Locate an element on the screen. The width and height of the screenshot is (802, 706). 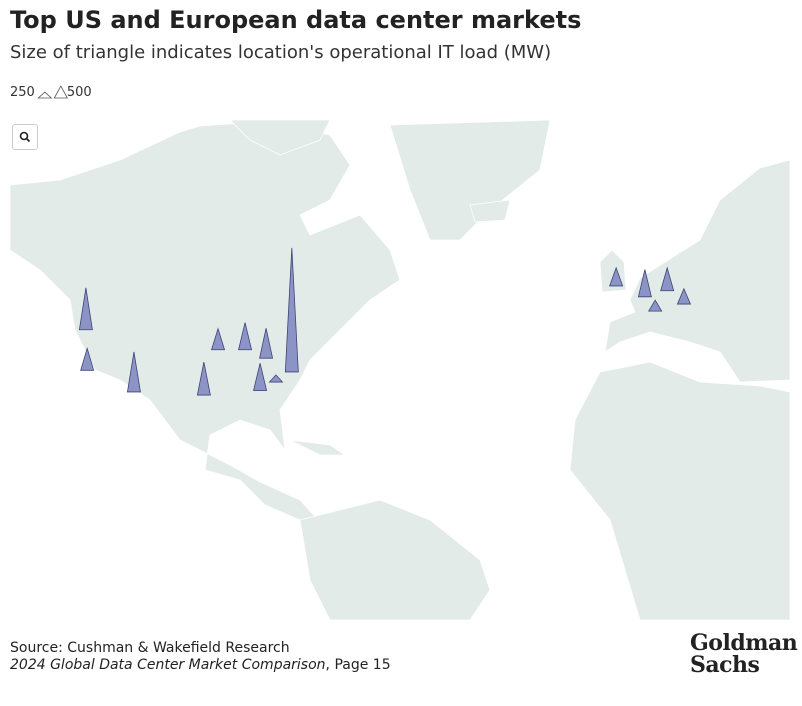
logo-line: Sachs is located at coordinates (725, 665).